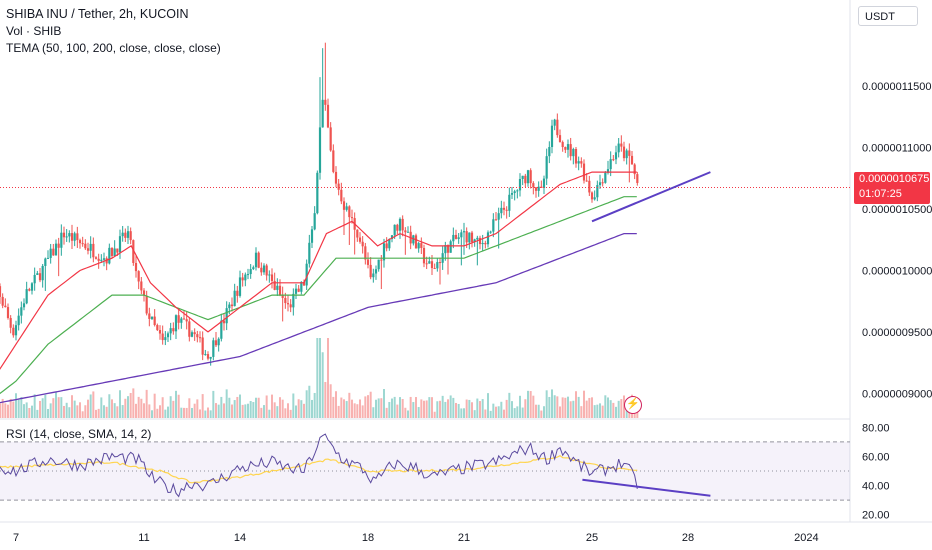  Describe the element at coordinates (646, 487) in the screenshot. I see `rsi-trendline` at that location.